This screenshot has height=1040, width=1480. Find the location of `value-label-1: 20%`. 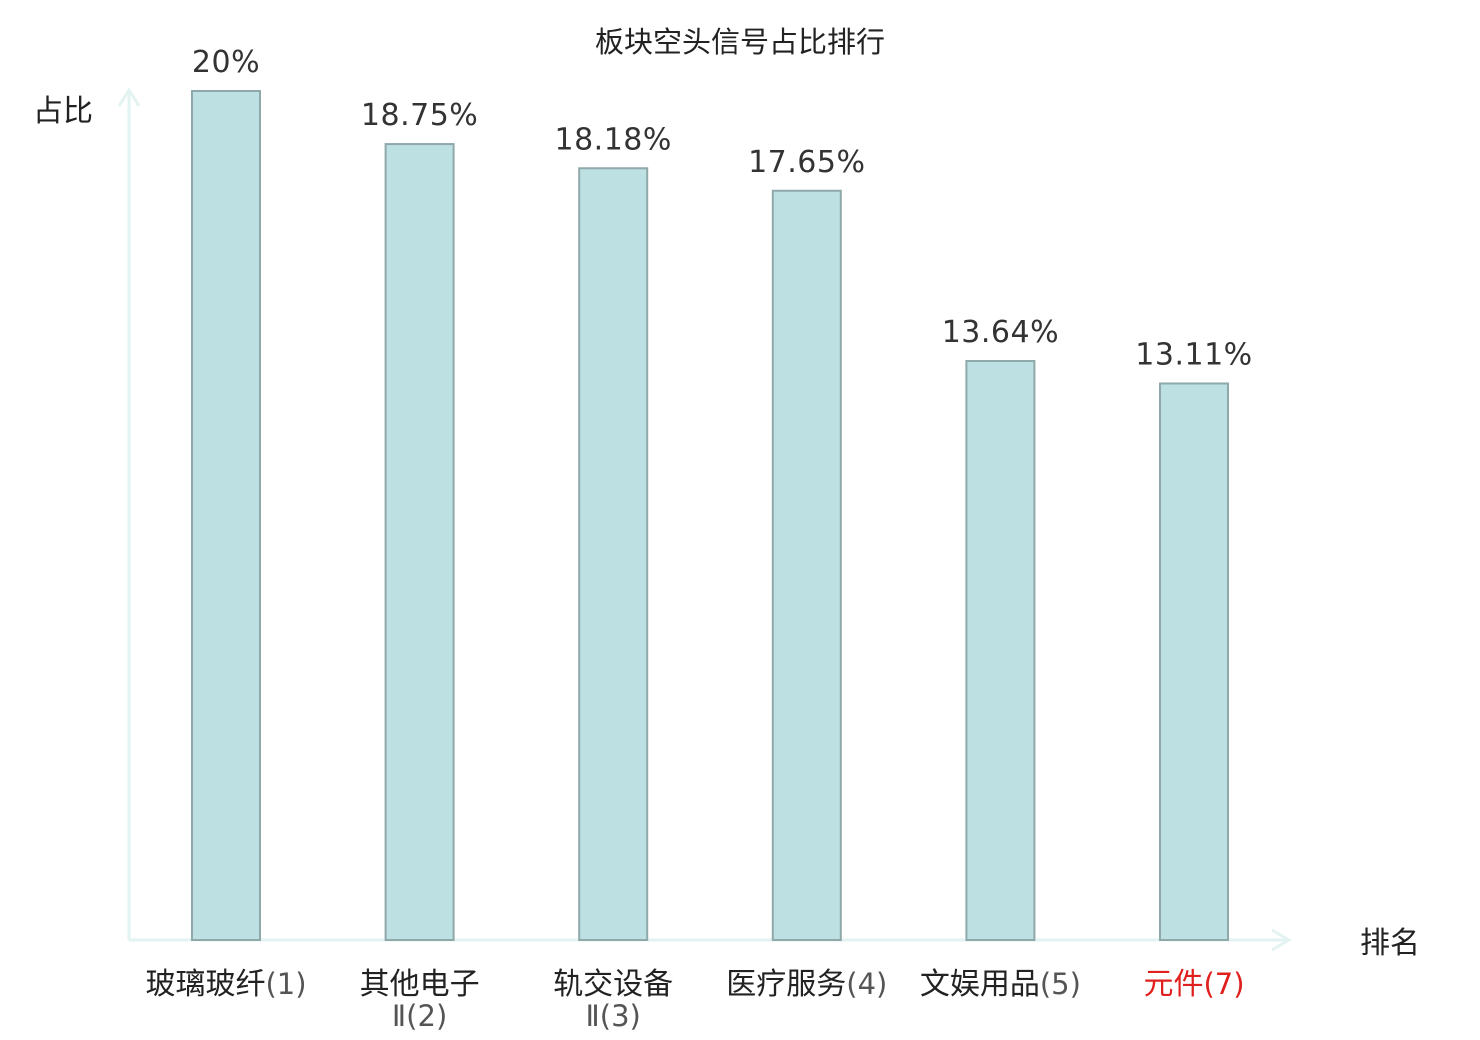

value-label-1: 20% is located at coordinates (226, 62).